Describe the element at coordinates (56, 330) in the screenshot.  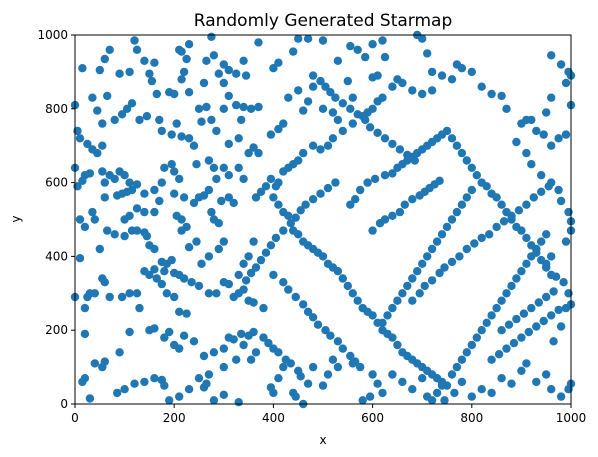
I see `y-tick-label: 200` at that location.